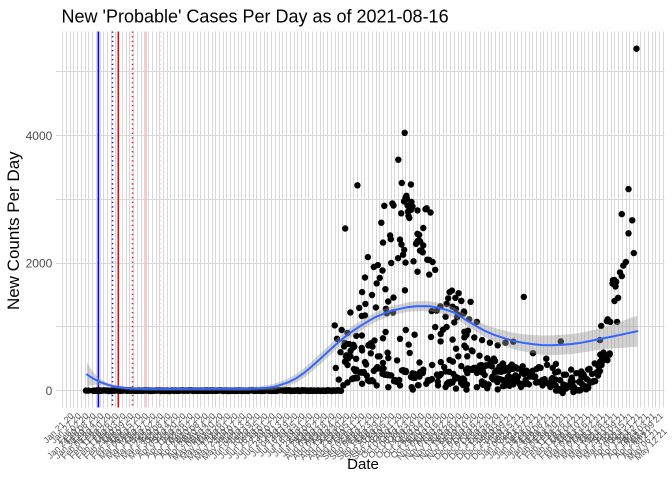  I want to click on svg-text: 2000, so click(39, 263).